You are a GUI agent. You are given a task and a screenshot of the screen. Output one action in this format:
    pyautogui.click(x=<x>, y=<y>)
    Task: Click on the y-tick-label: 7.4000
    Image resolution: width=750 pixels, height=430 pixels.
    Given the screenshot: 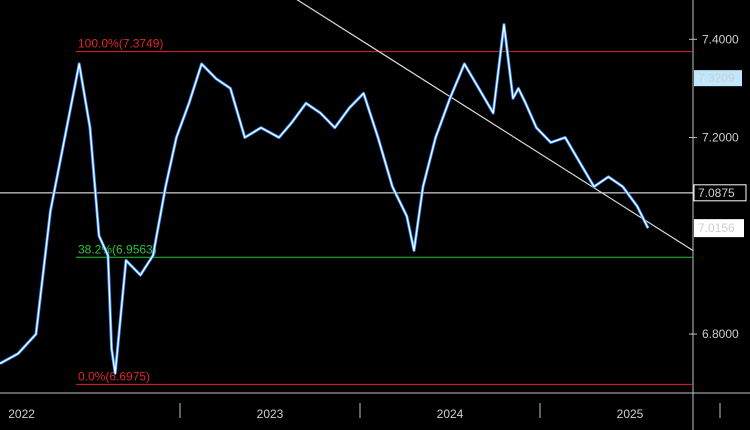 What is the action you would take?
    pyautogui.click(x=720, y=39)
    